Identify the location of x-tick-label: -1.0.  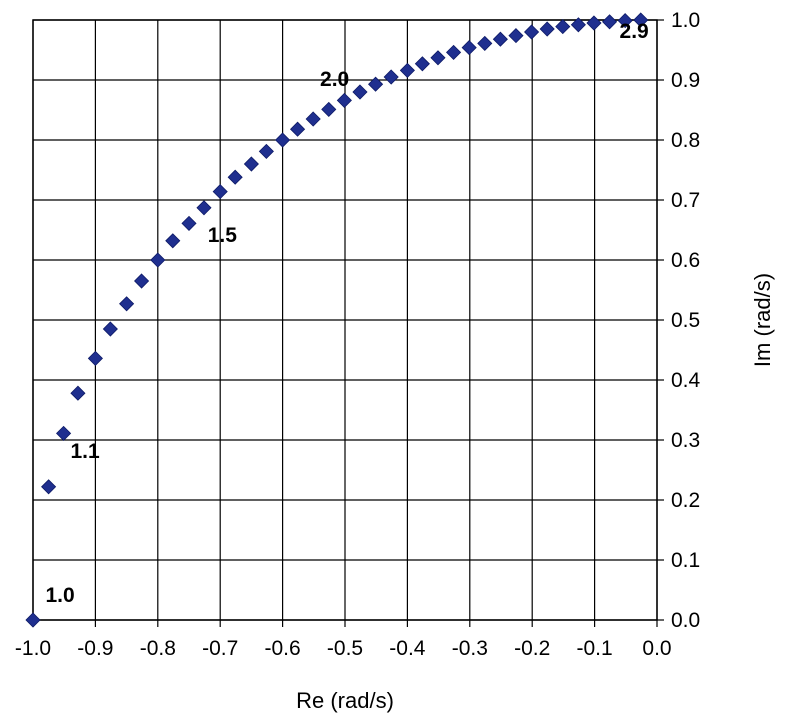
(33, 648).